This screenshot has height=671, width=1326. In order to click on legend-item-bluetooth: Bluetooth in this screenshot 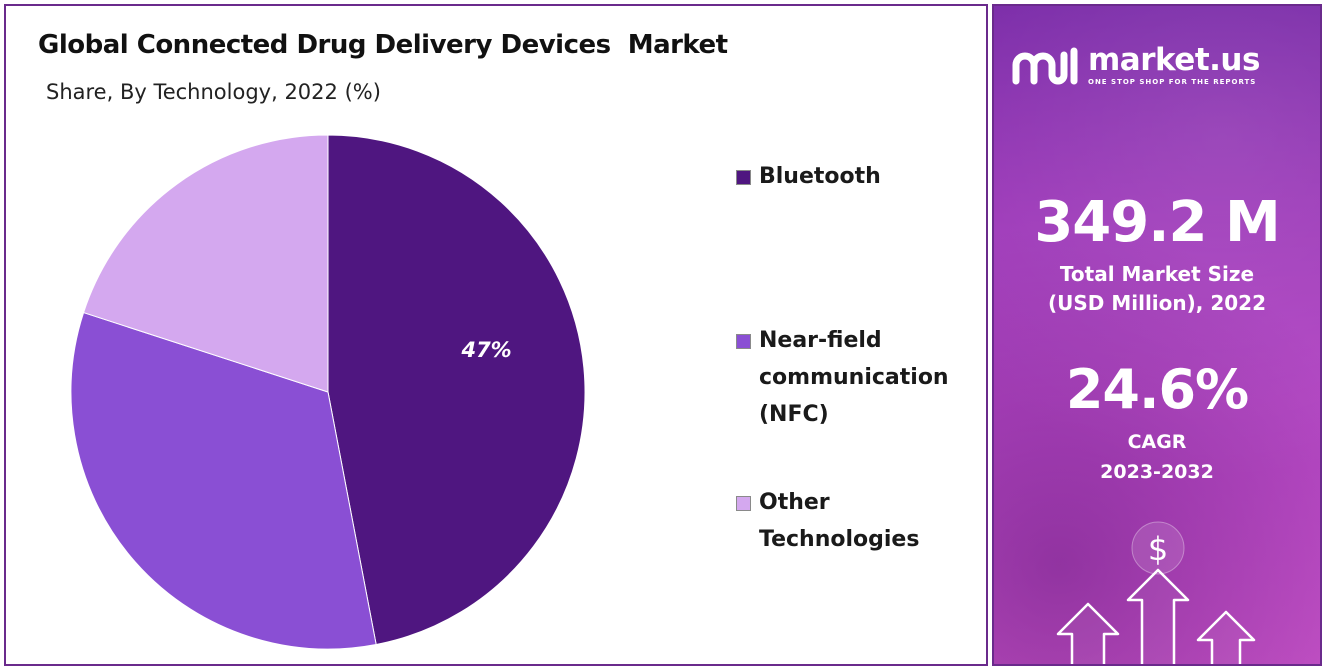, I will do `click(808, 179)`.